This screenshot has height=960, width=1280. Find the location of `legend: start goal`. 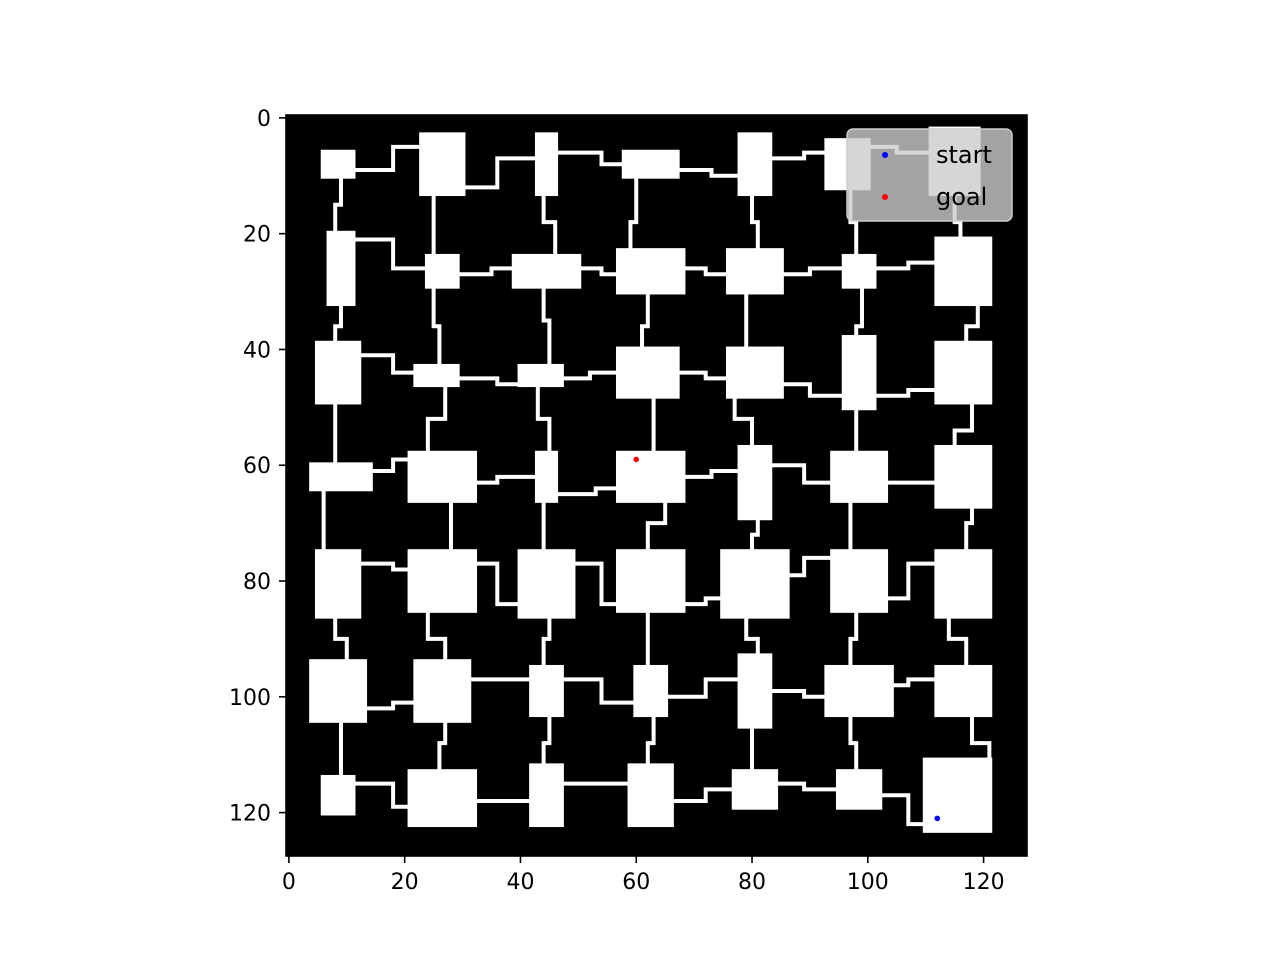

legend: start goal is located at coordinates (929, 175).